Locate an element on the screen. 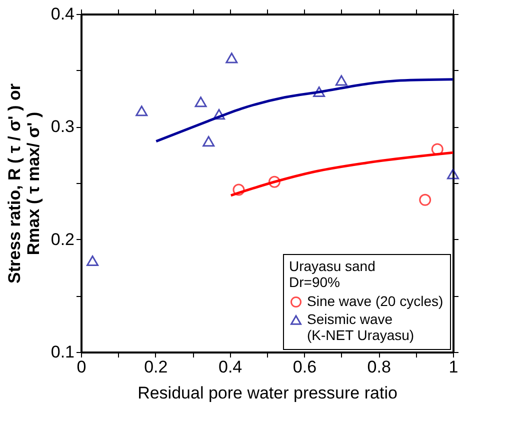  y-tick-label: 0.4 is located at coordinates (62, 14).